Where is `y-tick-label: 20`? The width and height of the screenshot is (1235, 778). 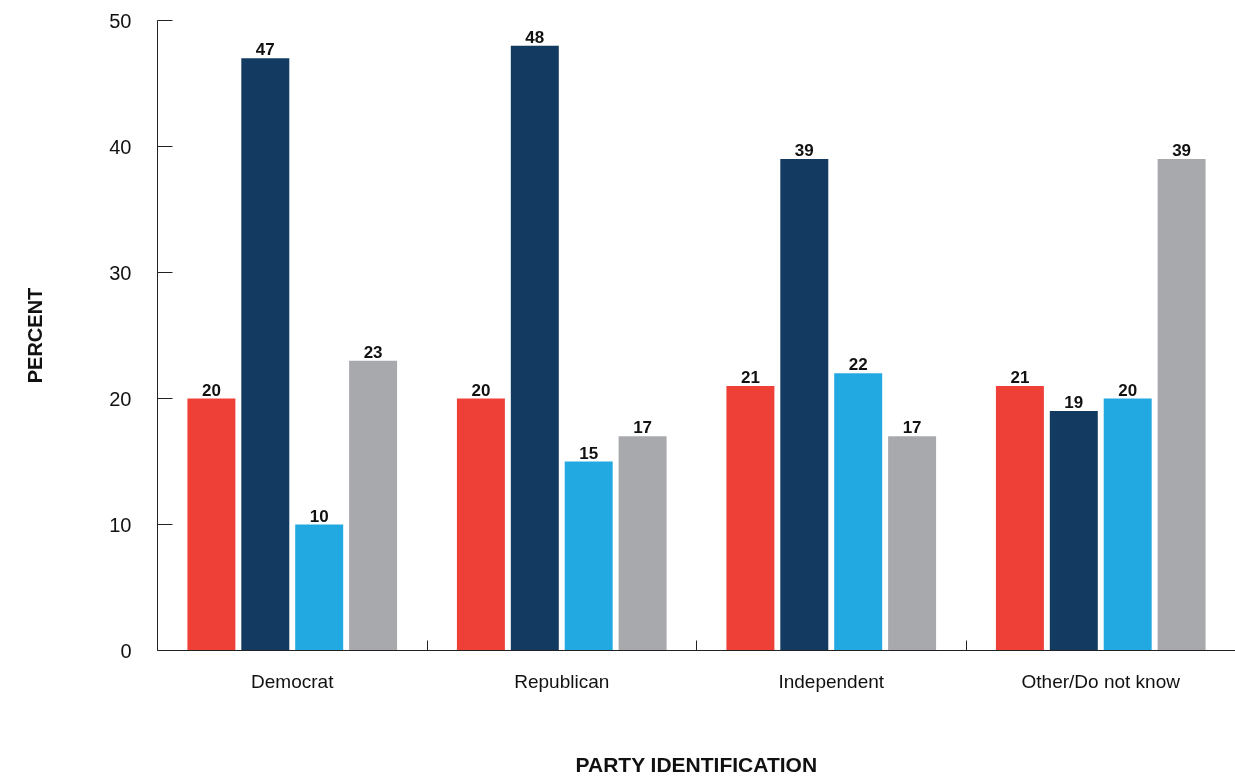
y-tick-label: 20 is located at coordinates (120, 398).